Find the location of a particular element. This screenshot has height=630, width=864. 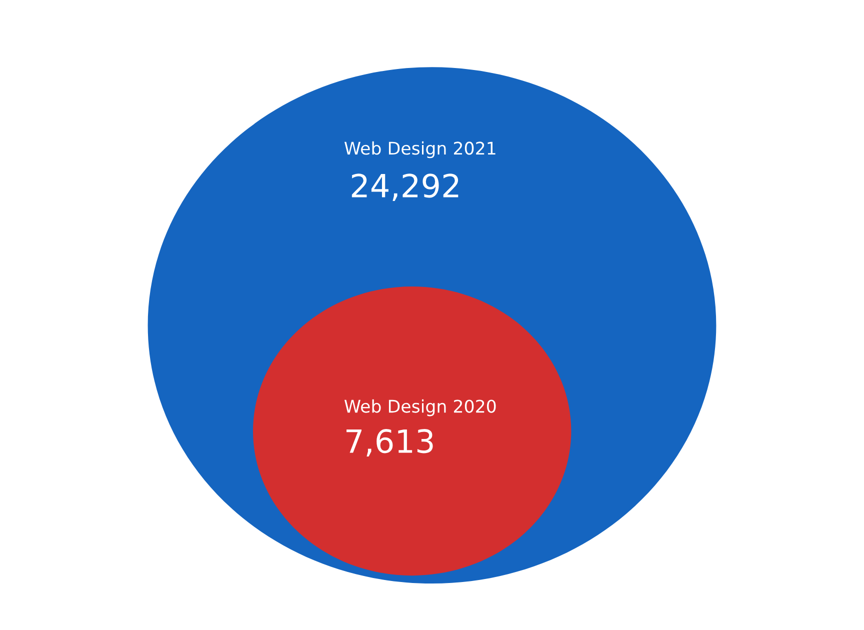

data-label: 7,613 is located at coordinates (389, 442).